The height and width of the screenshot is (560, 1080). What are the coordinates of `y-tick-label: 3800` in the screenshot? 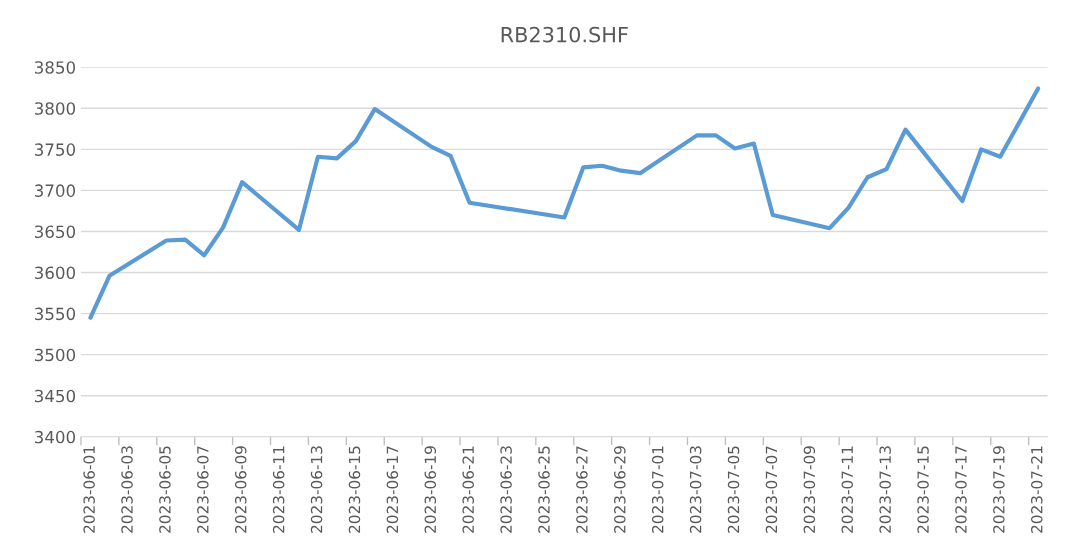 It's located at (55, 108).